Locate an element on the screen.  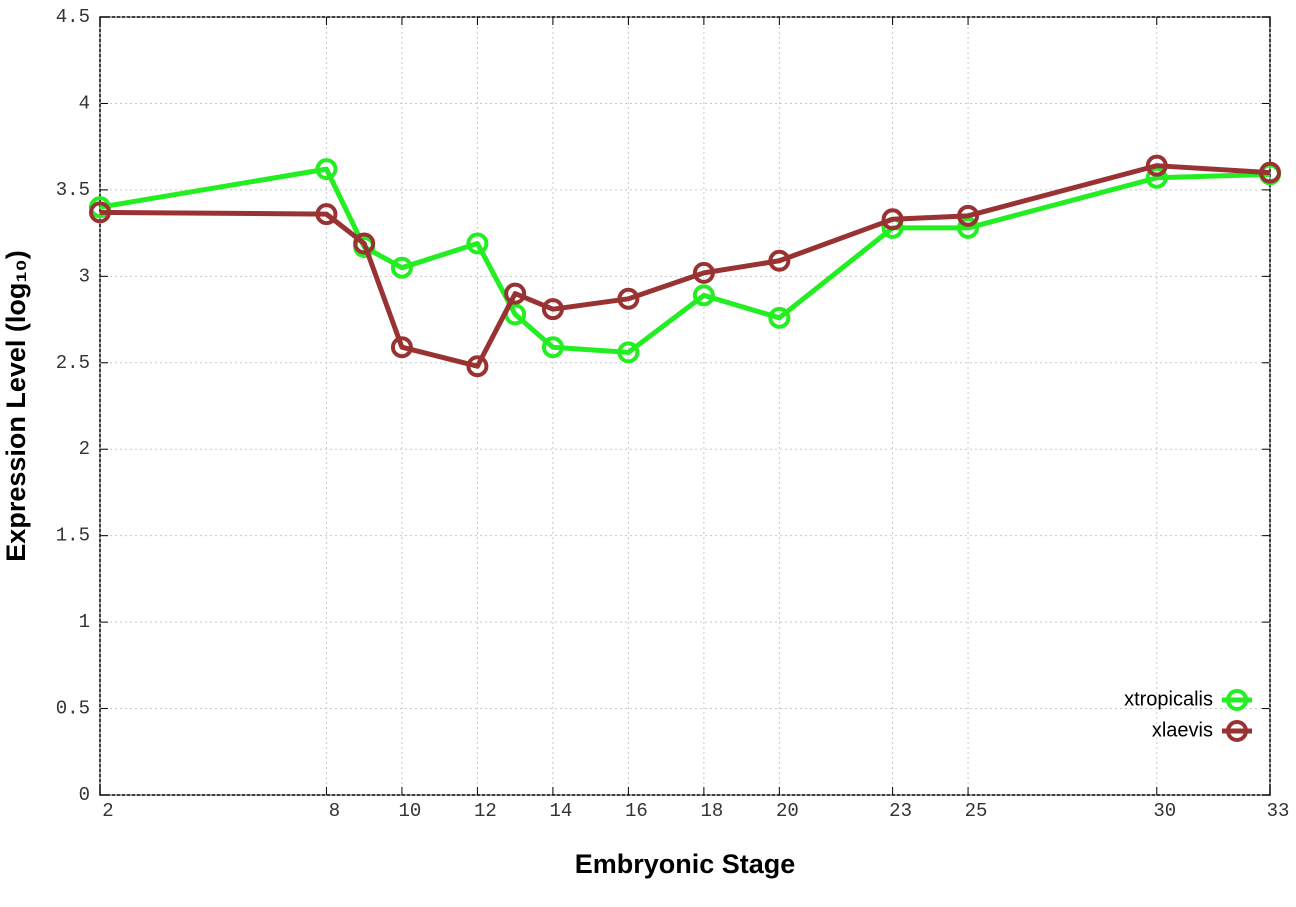
x-tick-label: 8 is located at coordinates (334, 811).